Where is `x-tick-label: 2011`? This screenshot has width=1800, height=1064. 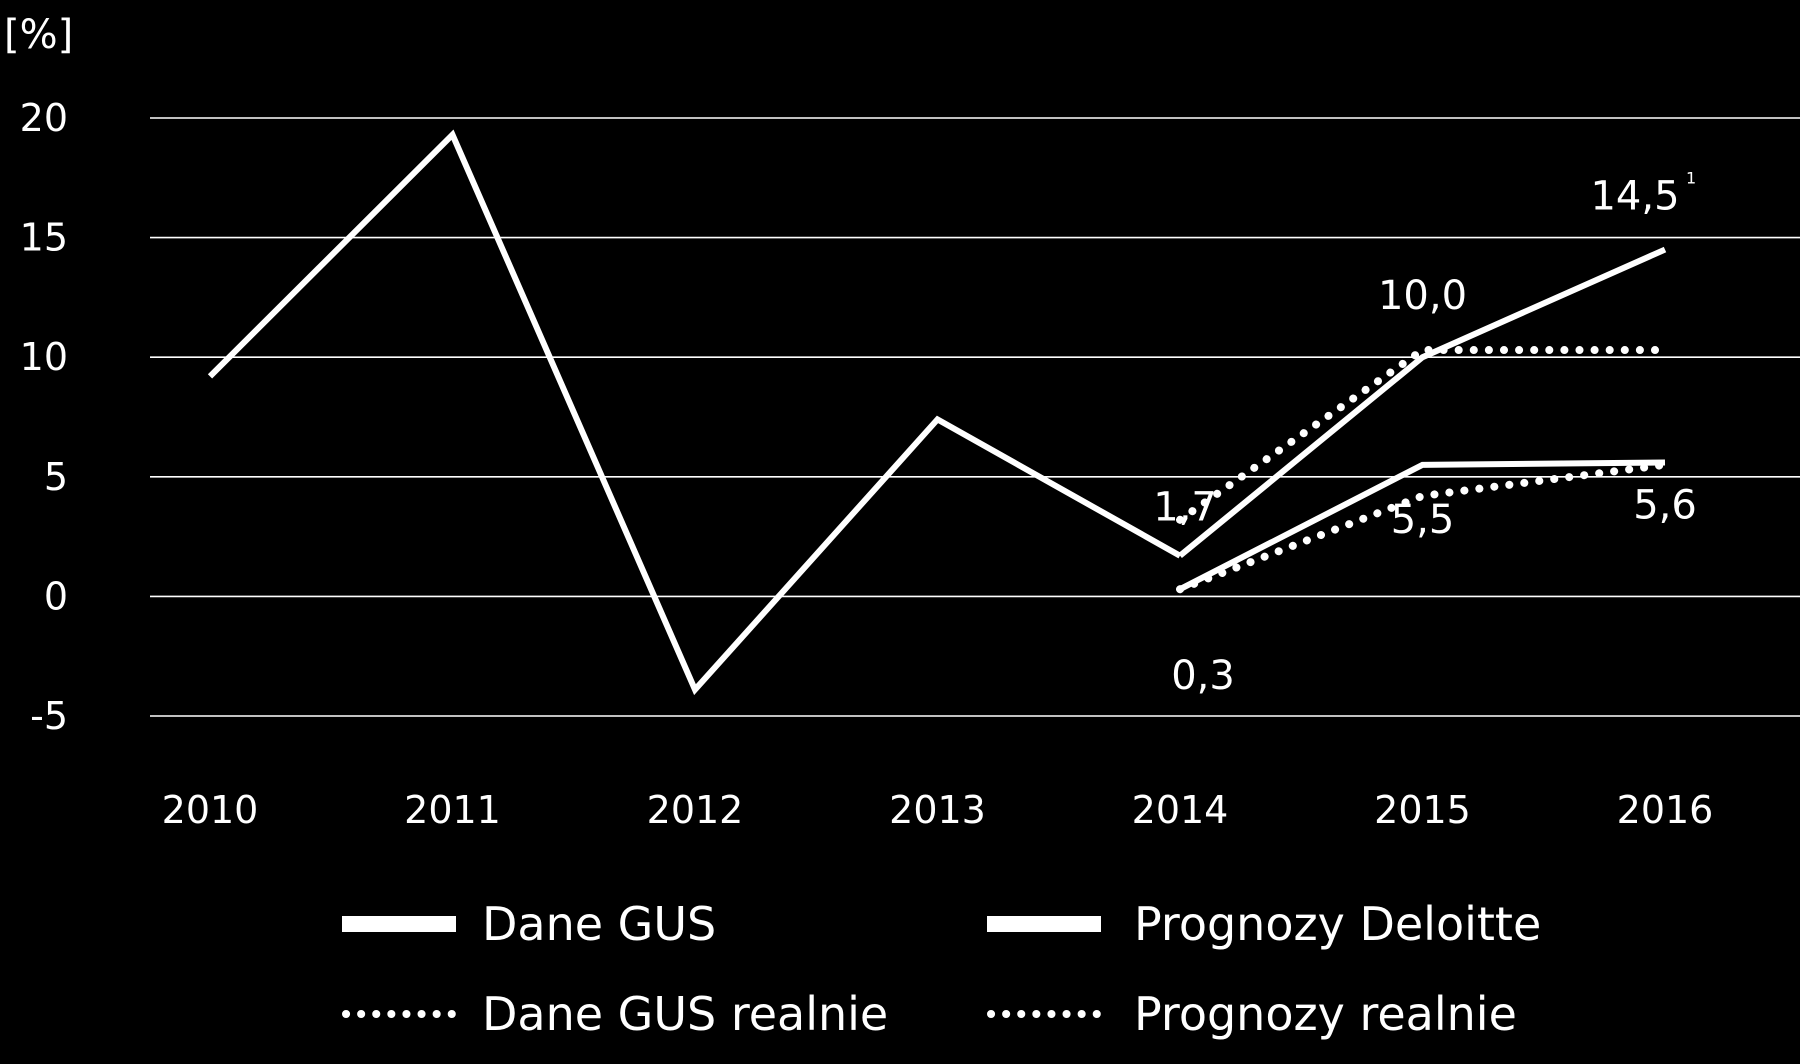
x-tick-label: 2011 is located at coordinates (452, 810).